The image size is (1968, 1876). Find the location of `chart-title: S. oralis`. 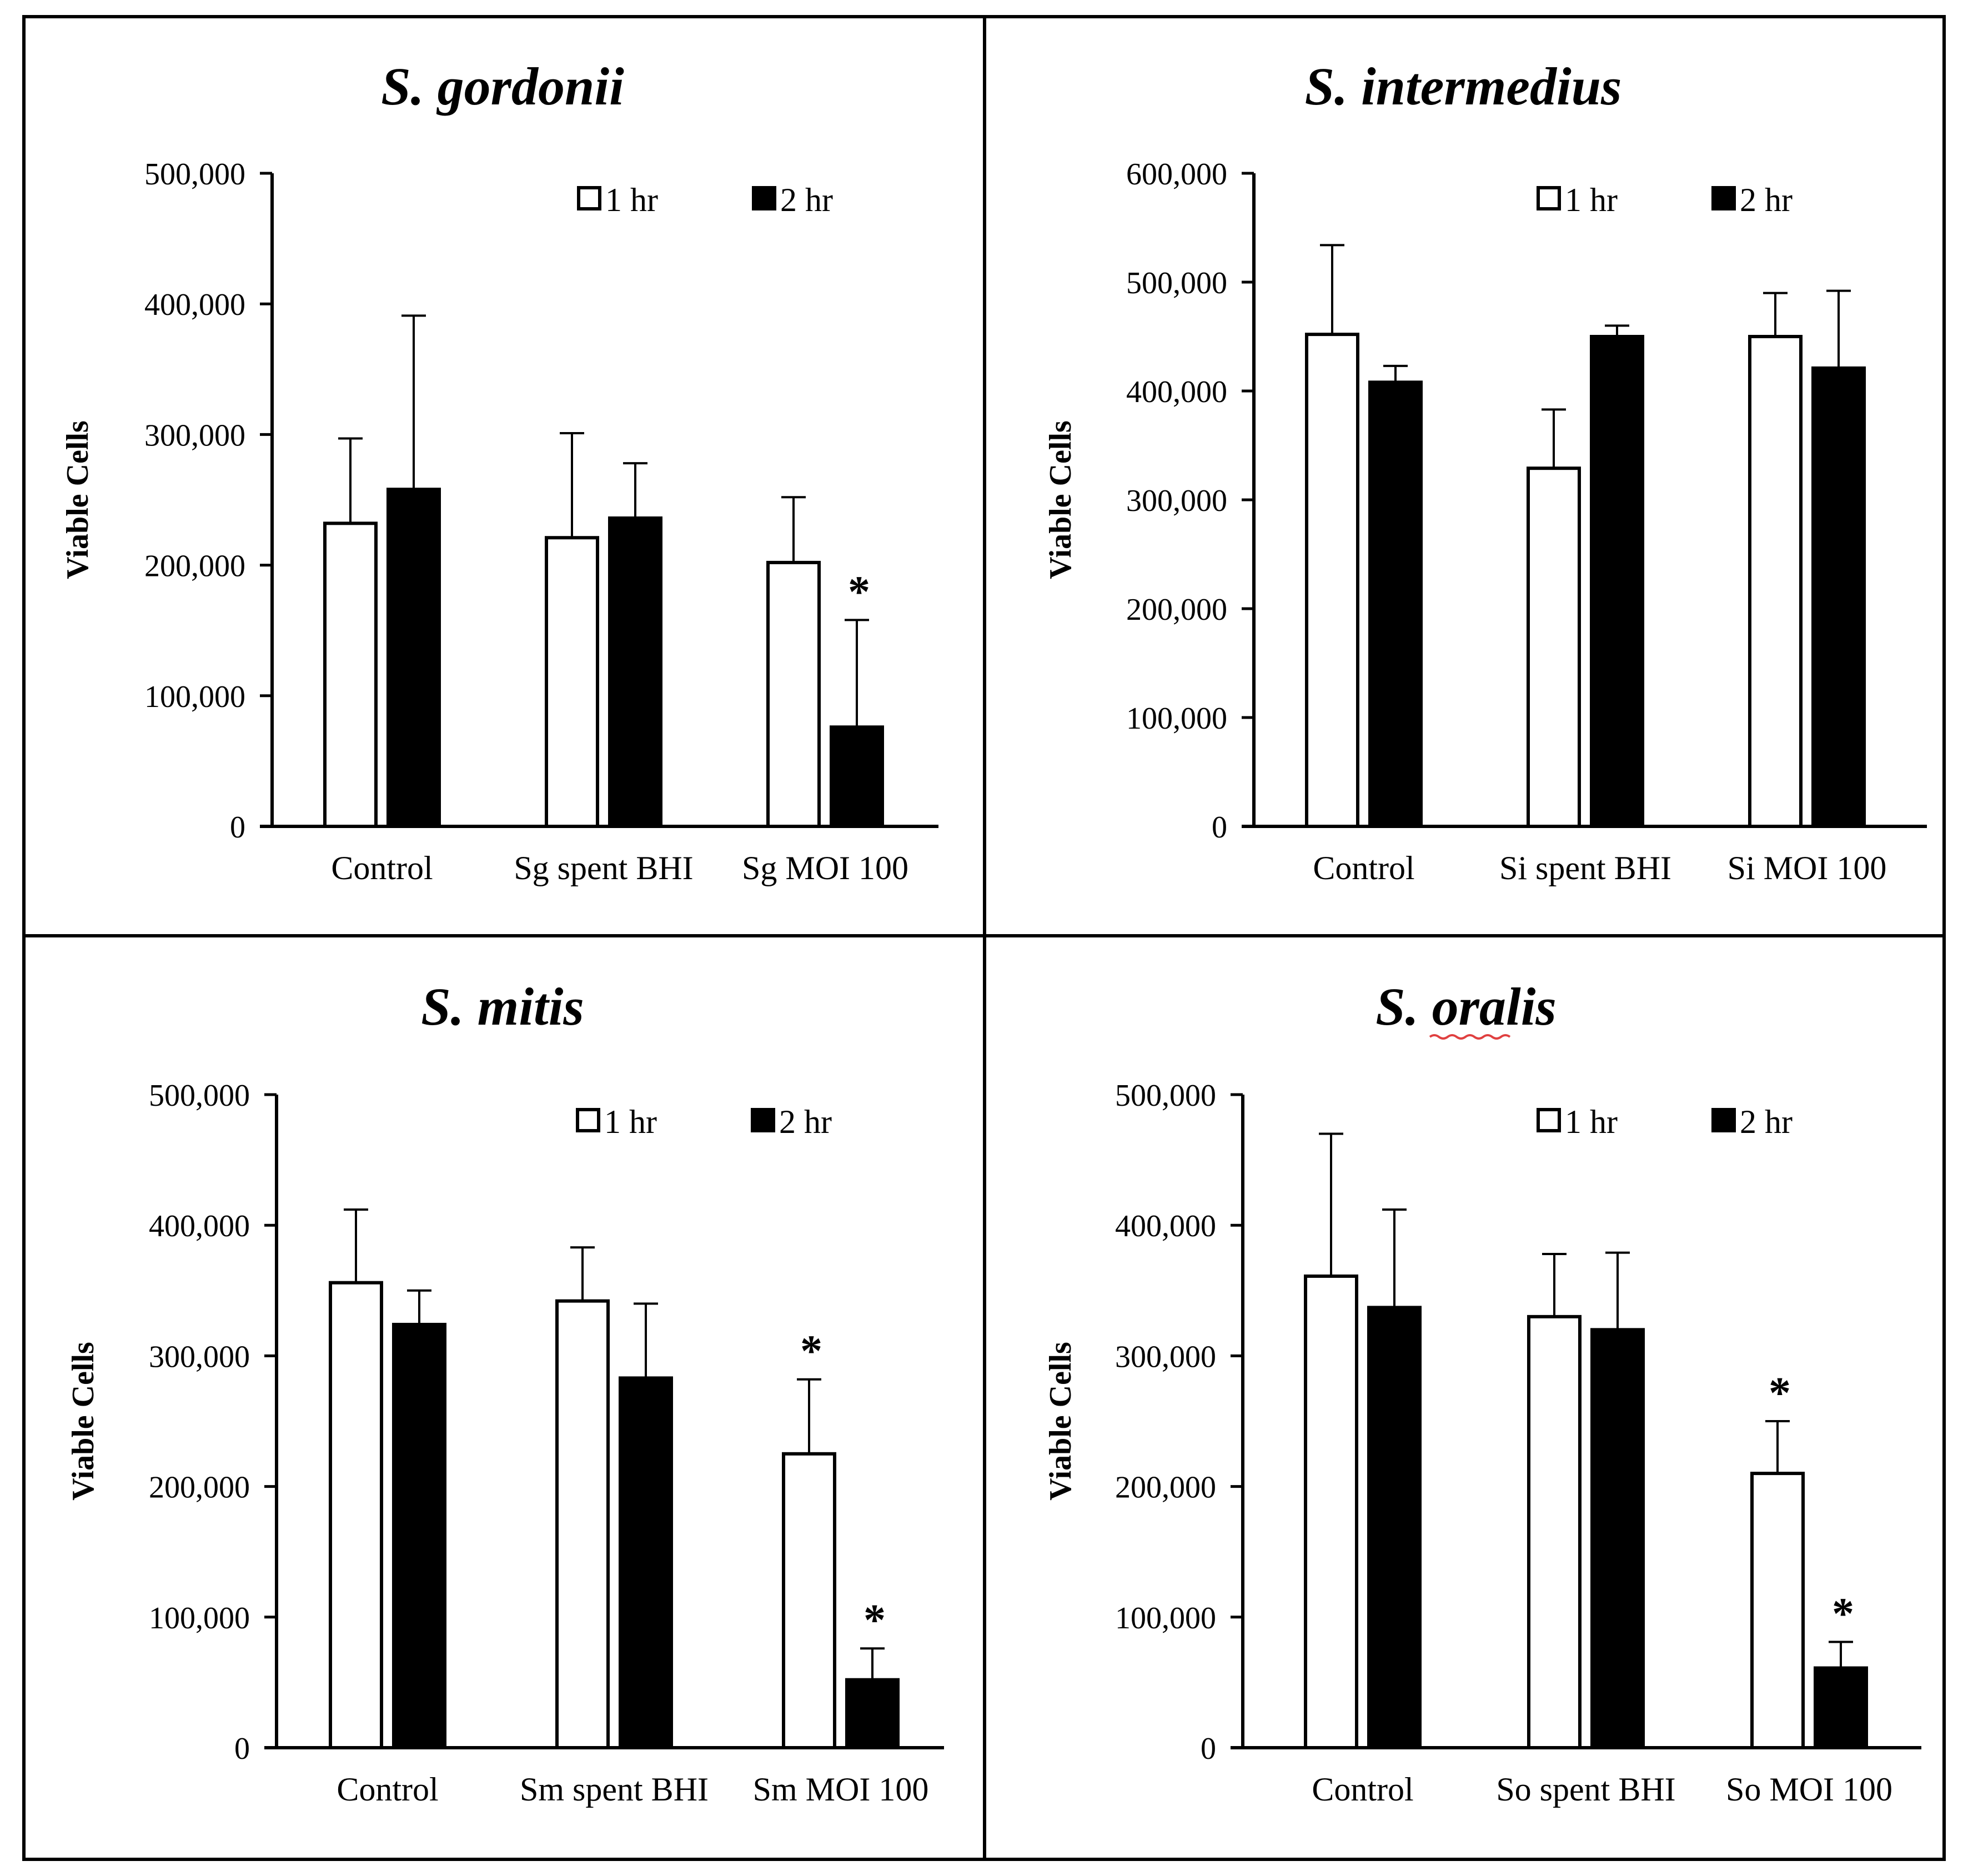

chart-title: S. oralis is located at coordinates (1465, 1007).